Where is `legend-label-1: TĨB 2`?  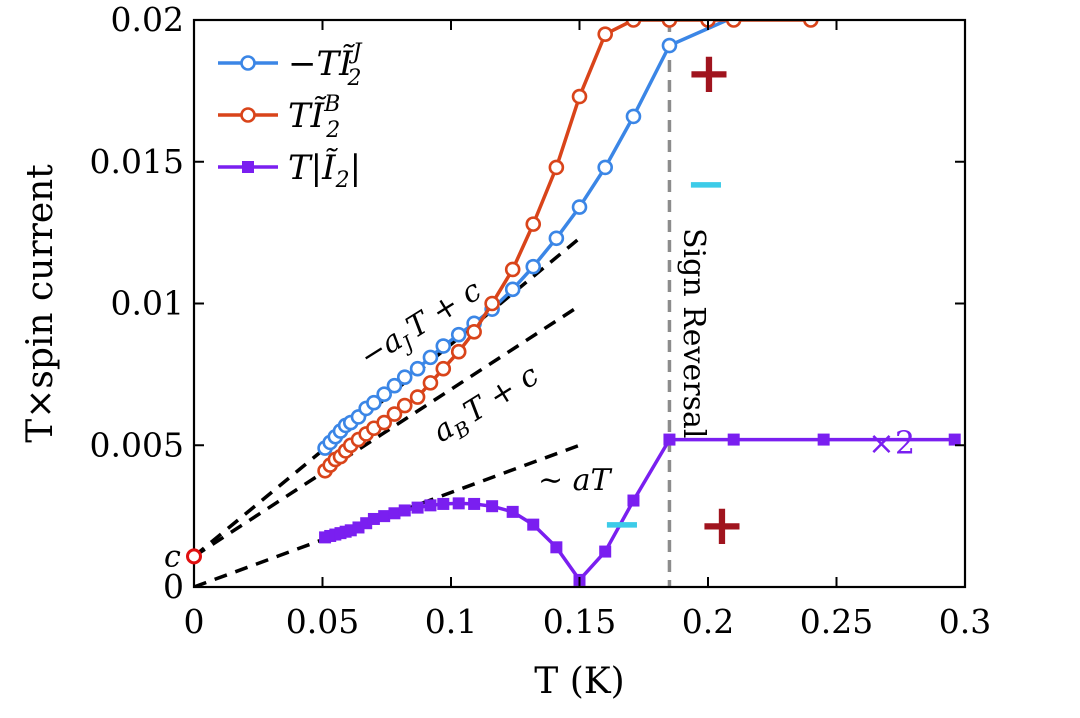
legend-label-1: TĨB 2 is located at coordinates (314, 117).